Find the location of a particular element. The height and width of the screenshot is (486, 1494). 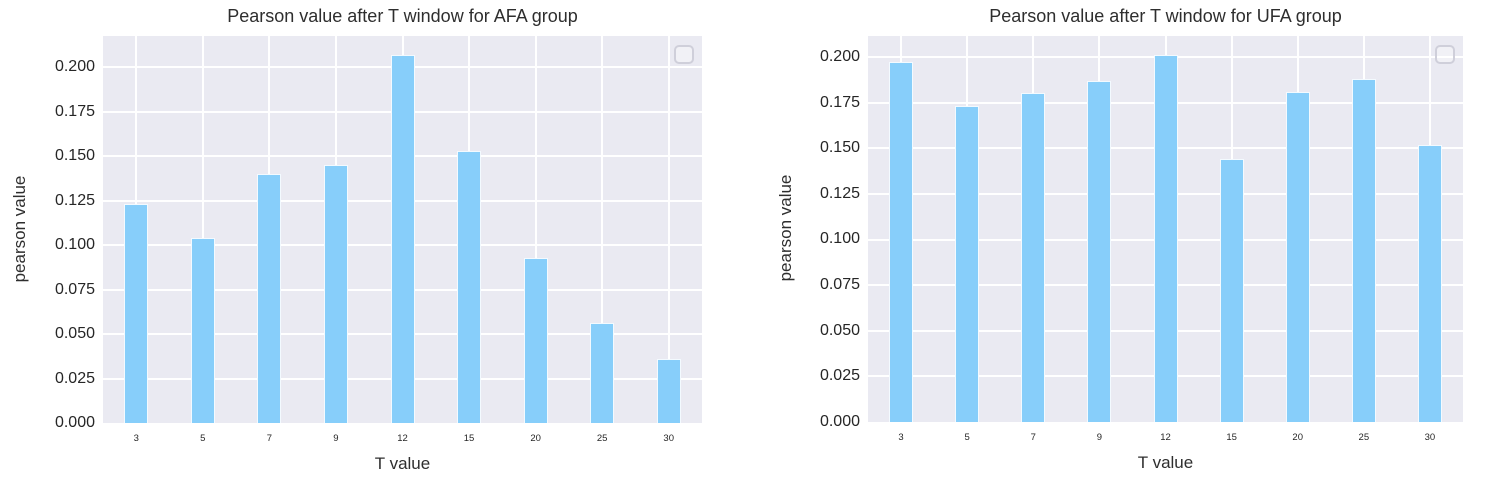

x-axis-label-ufa: T value is located at coordinates (1165, 462).